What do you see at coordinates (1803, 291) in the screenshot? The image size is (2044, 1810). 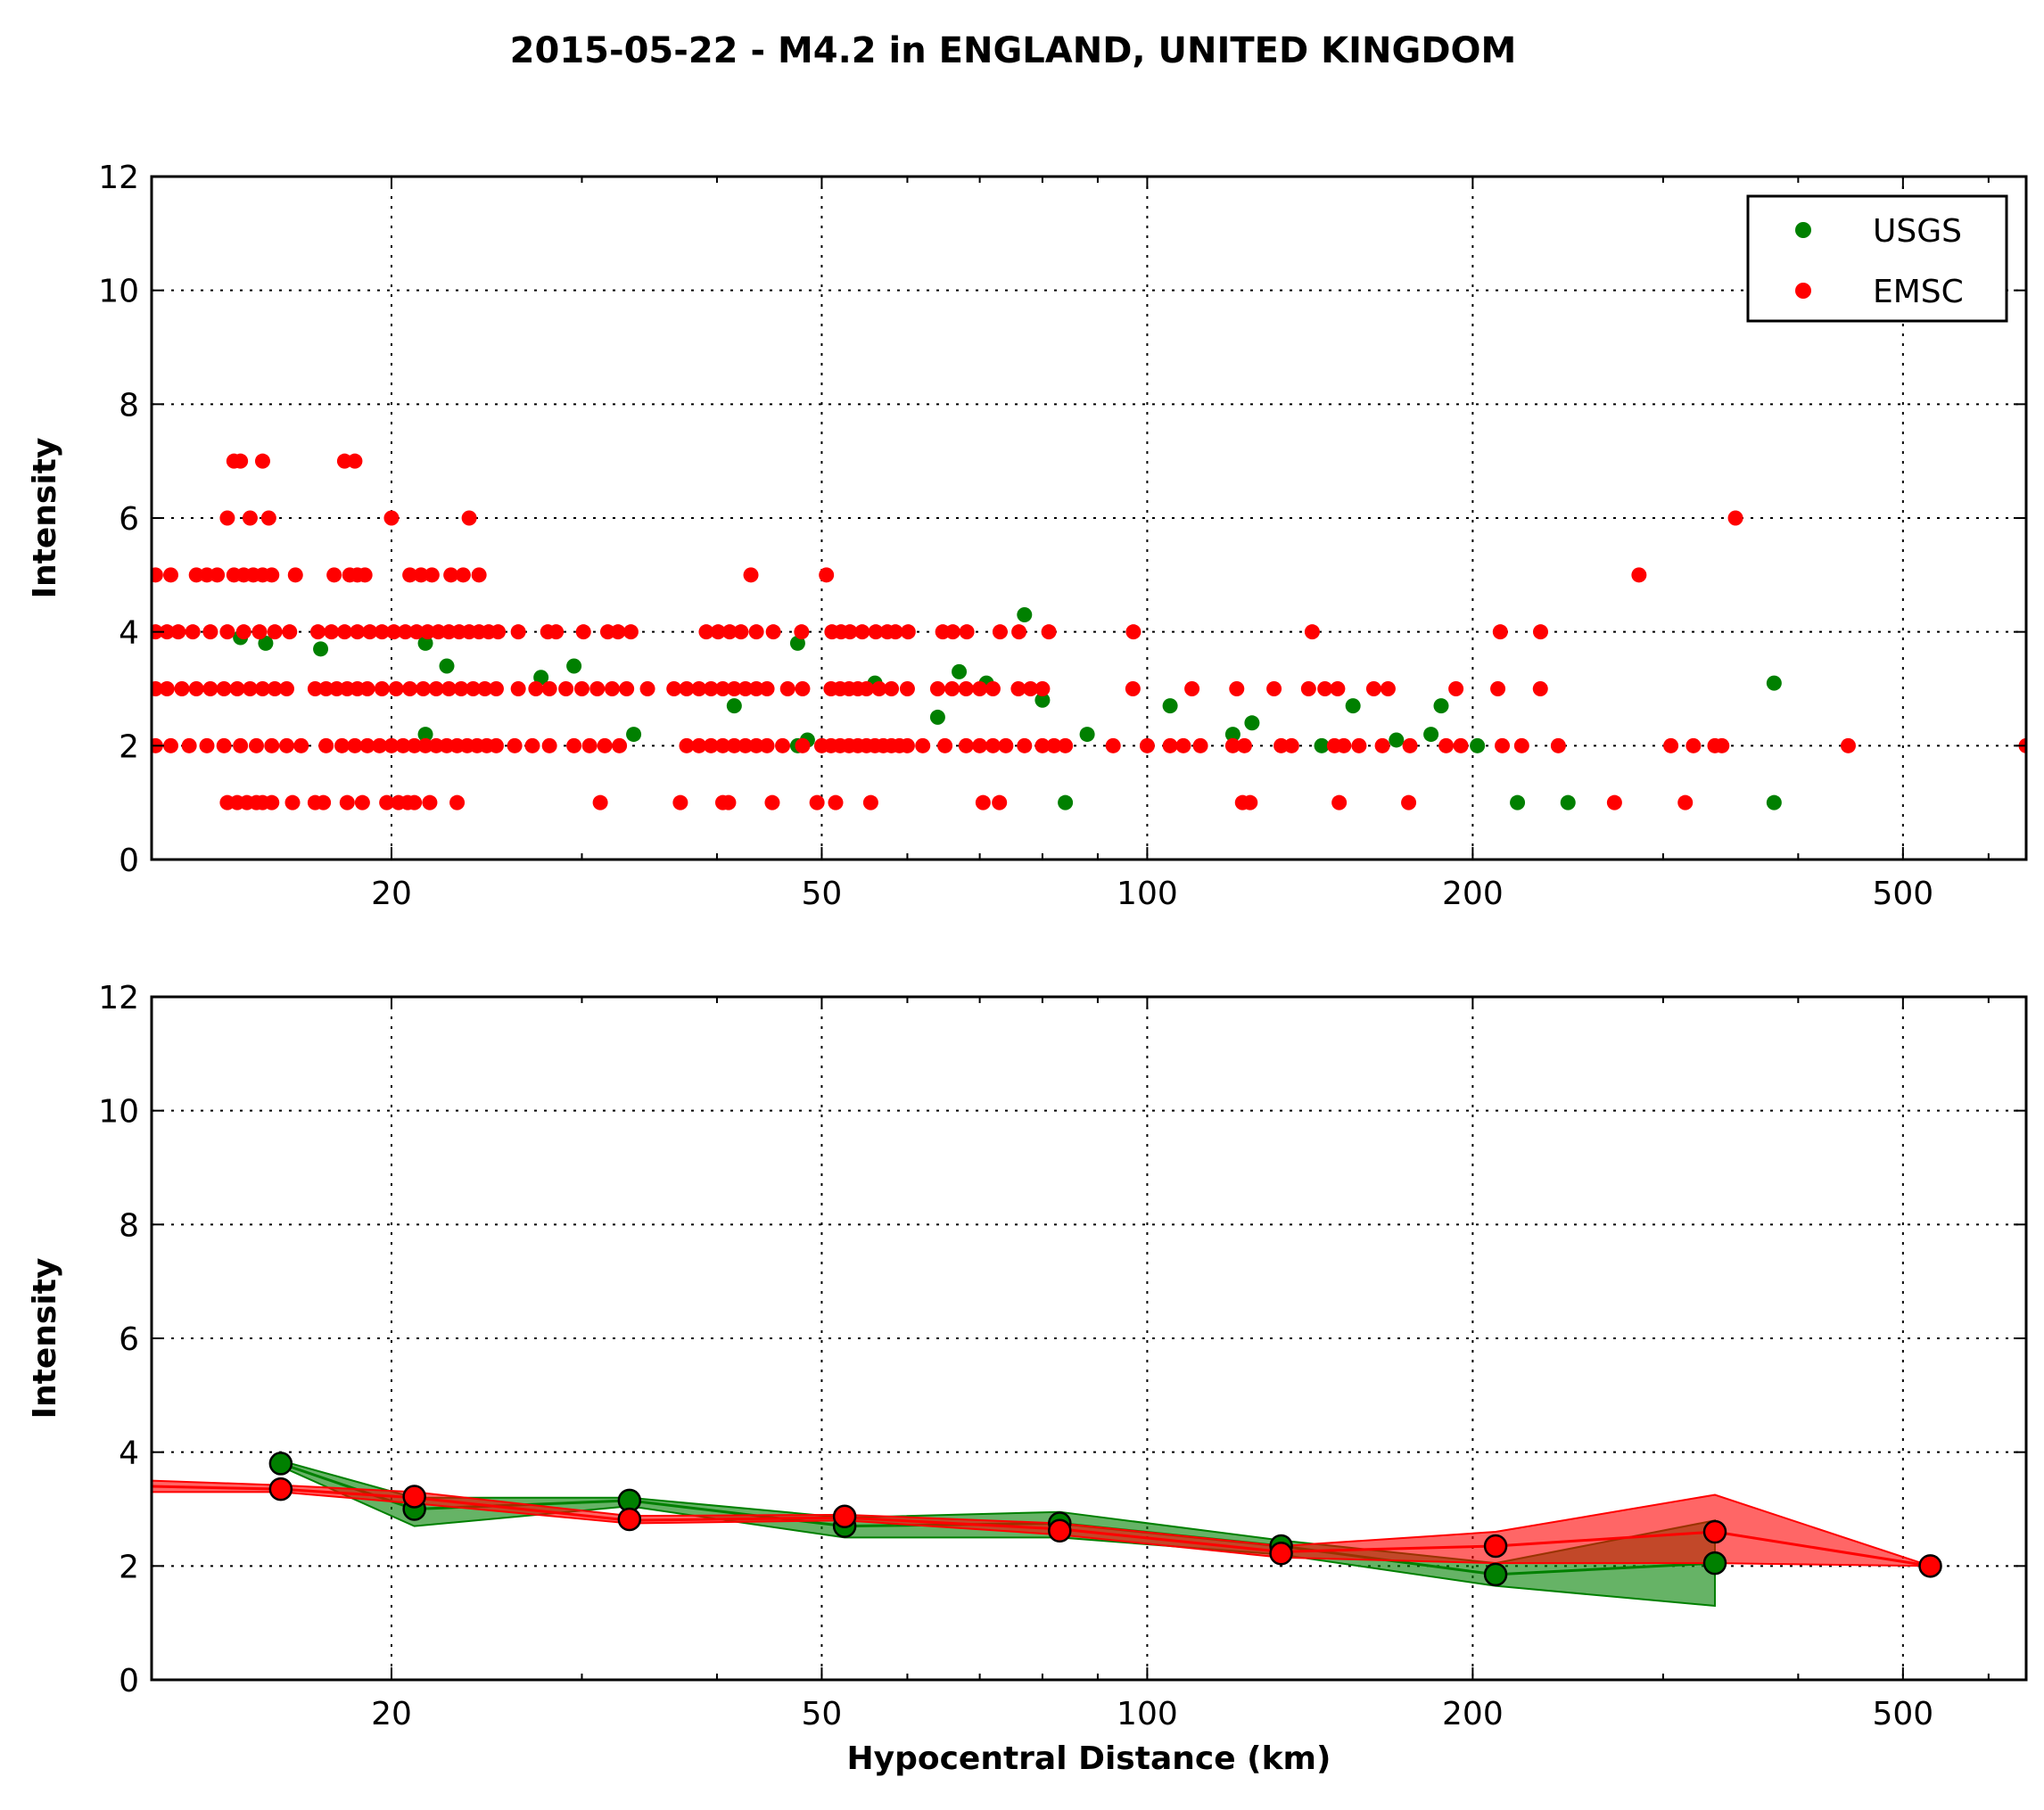 I see `emsc-legend-marker` at bounding box center [1803, 291].